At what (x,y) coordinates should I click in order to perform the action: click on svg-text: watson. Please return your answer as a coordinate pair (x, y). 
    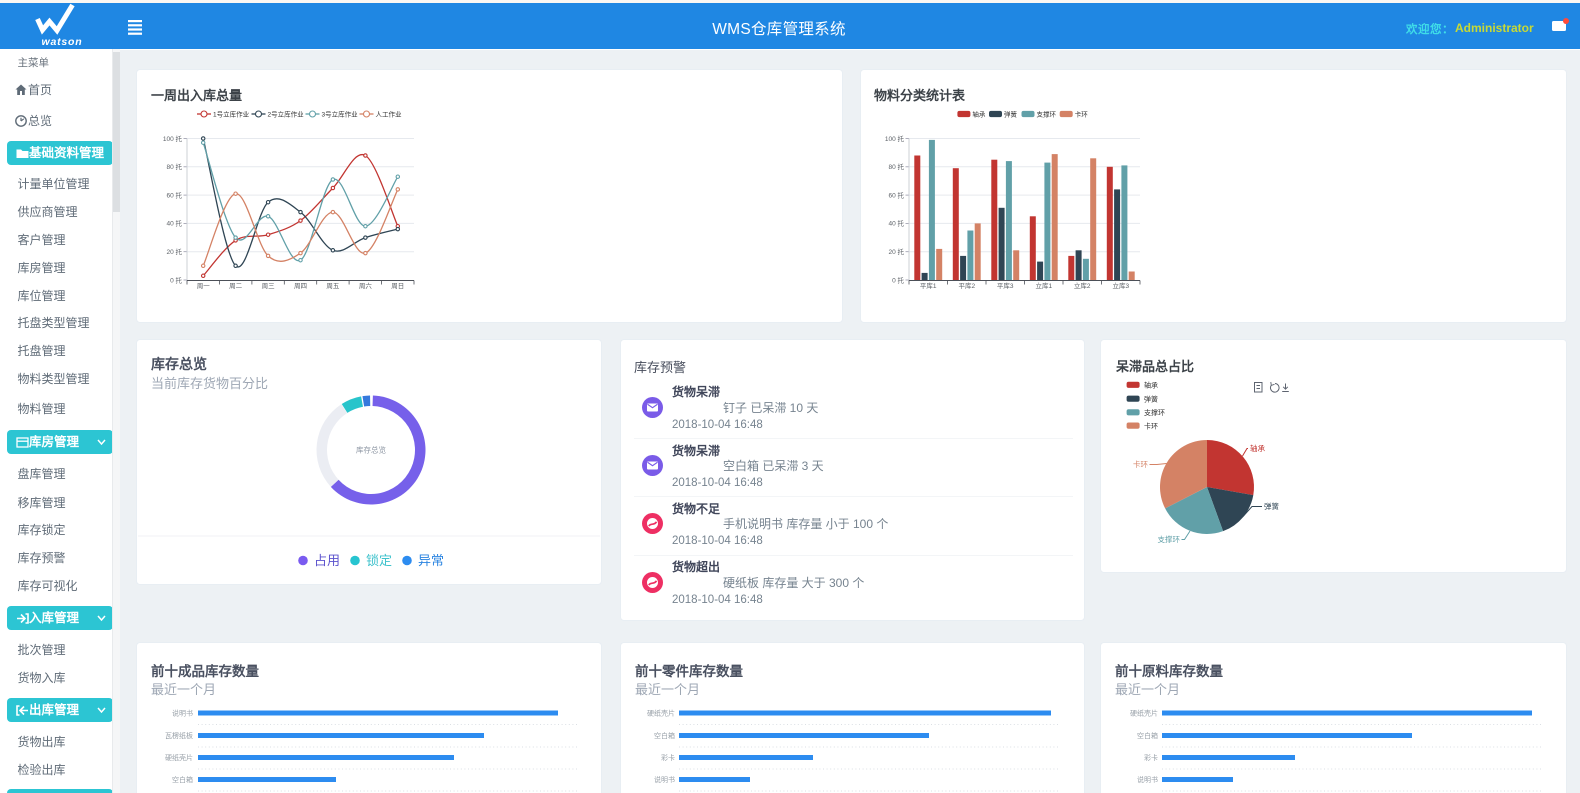
    Looking at the image, I should click on (62, 42).